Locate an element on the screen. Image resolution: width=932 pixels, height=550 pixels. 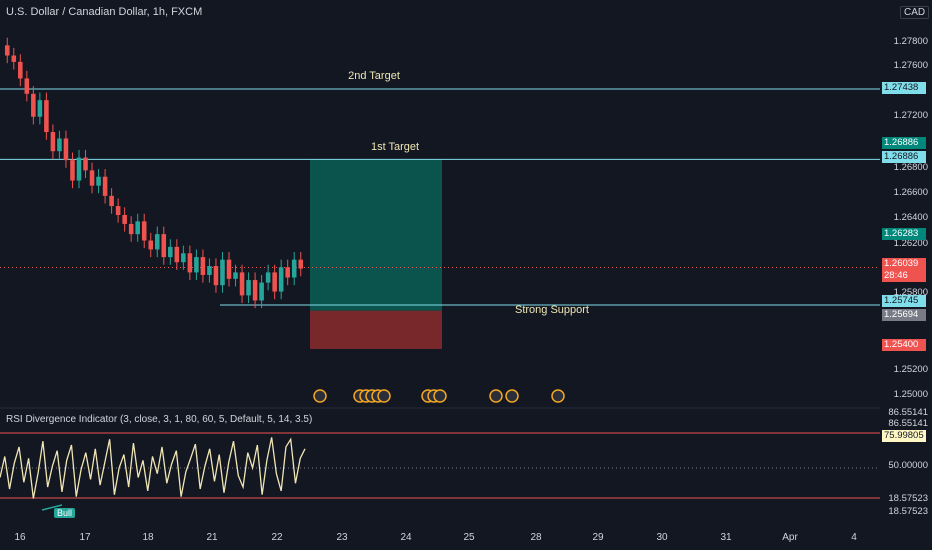
price-label: 1.25000 is located at coordinates (910, 394).